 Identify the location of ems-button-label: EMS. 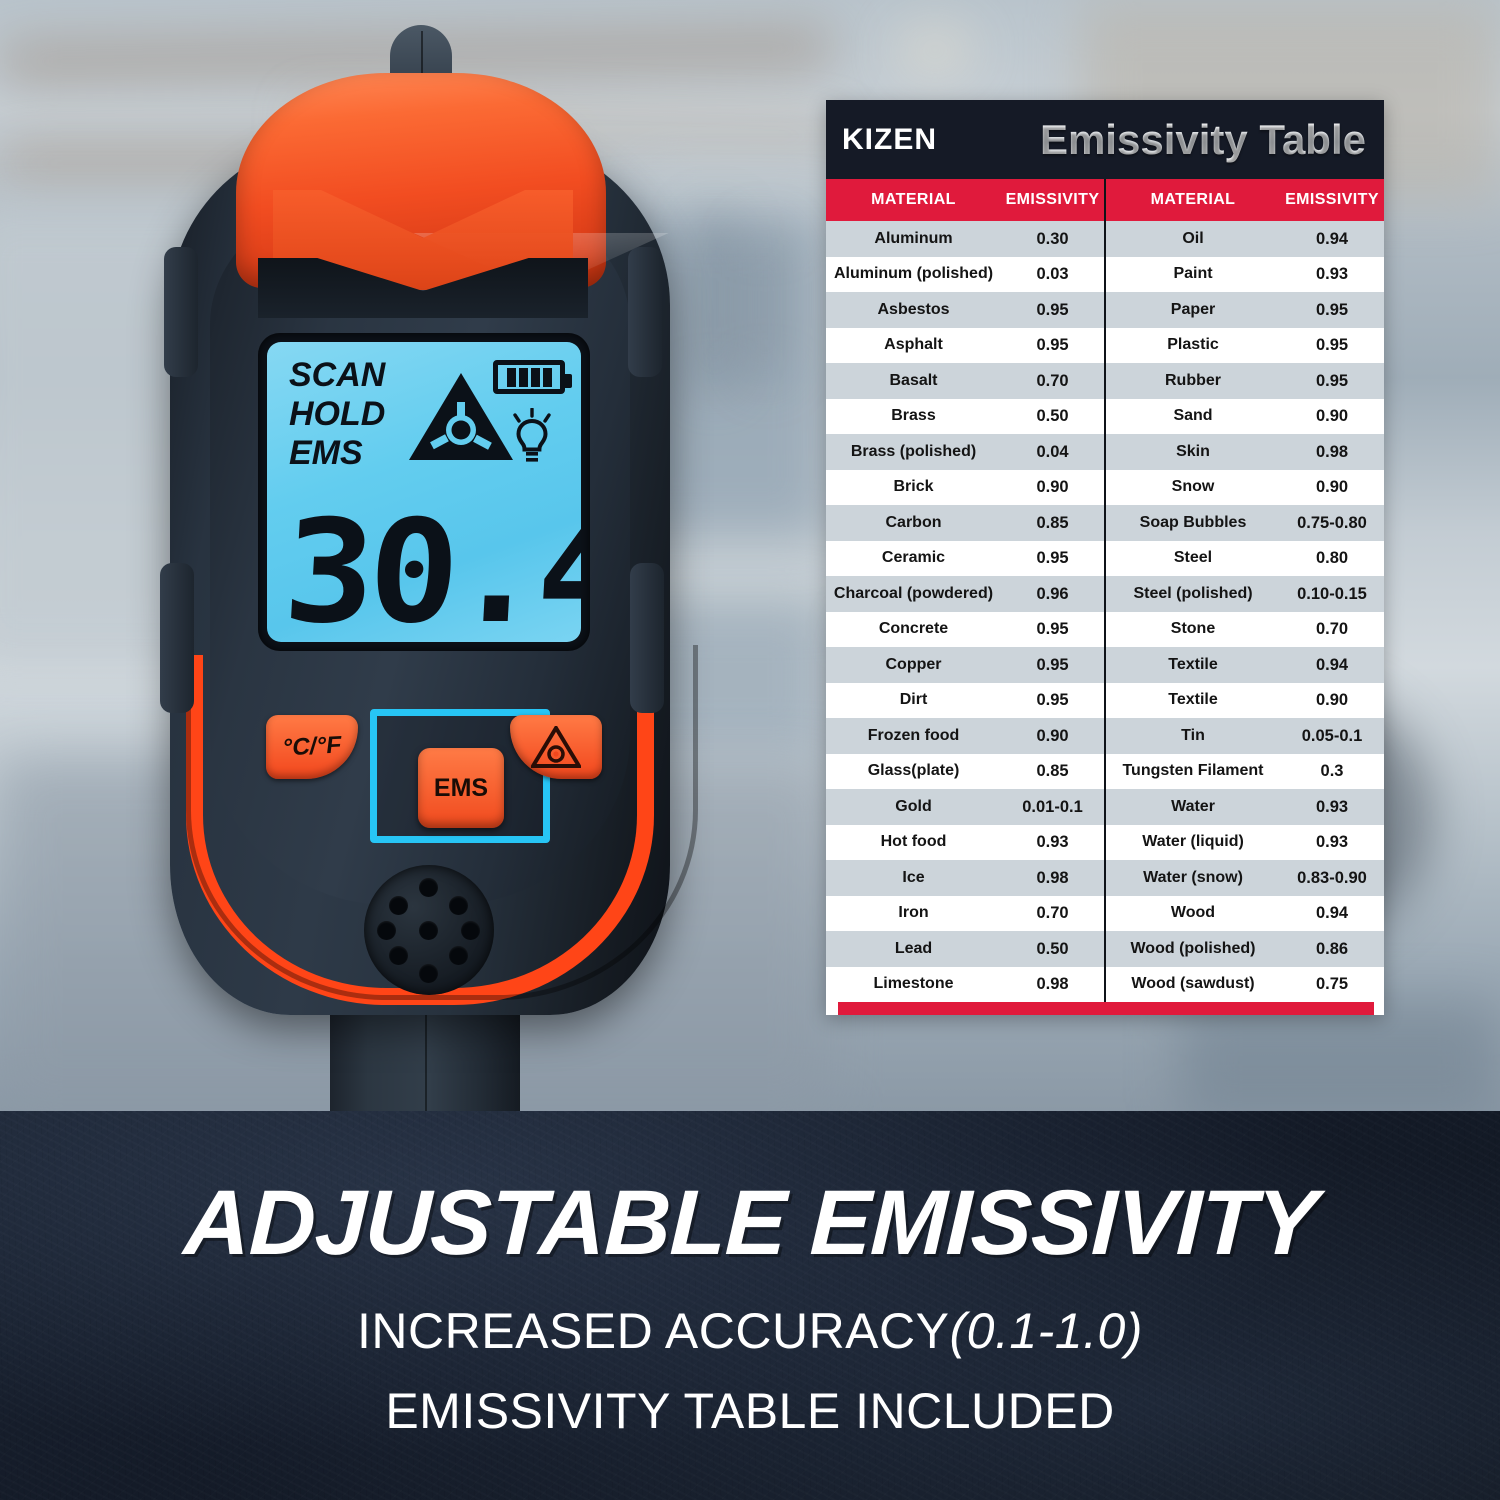
(461, 787).